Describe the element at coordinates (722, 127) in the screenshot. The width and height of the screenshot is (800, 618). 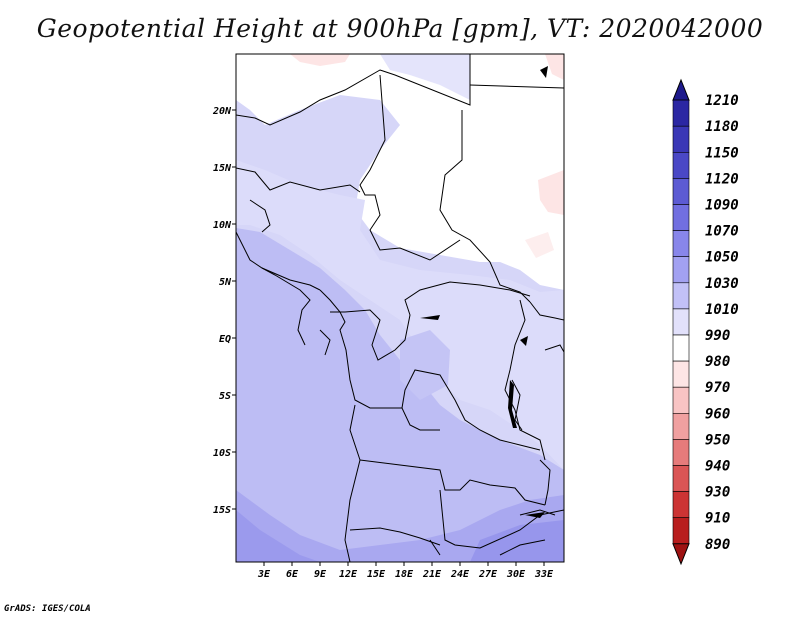
I see `colorbar-label: 1180` at that location.